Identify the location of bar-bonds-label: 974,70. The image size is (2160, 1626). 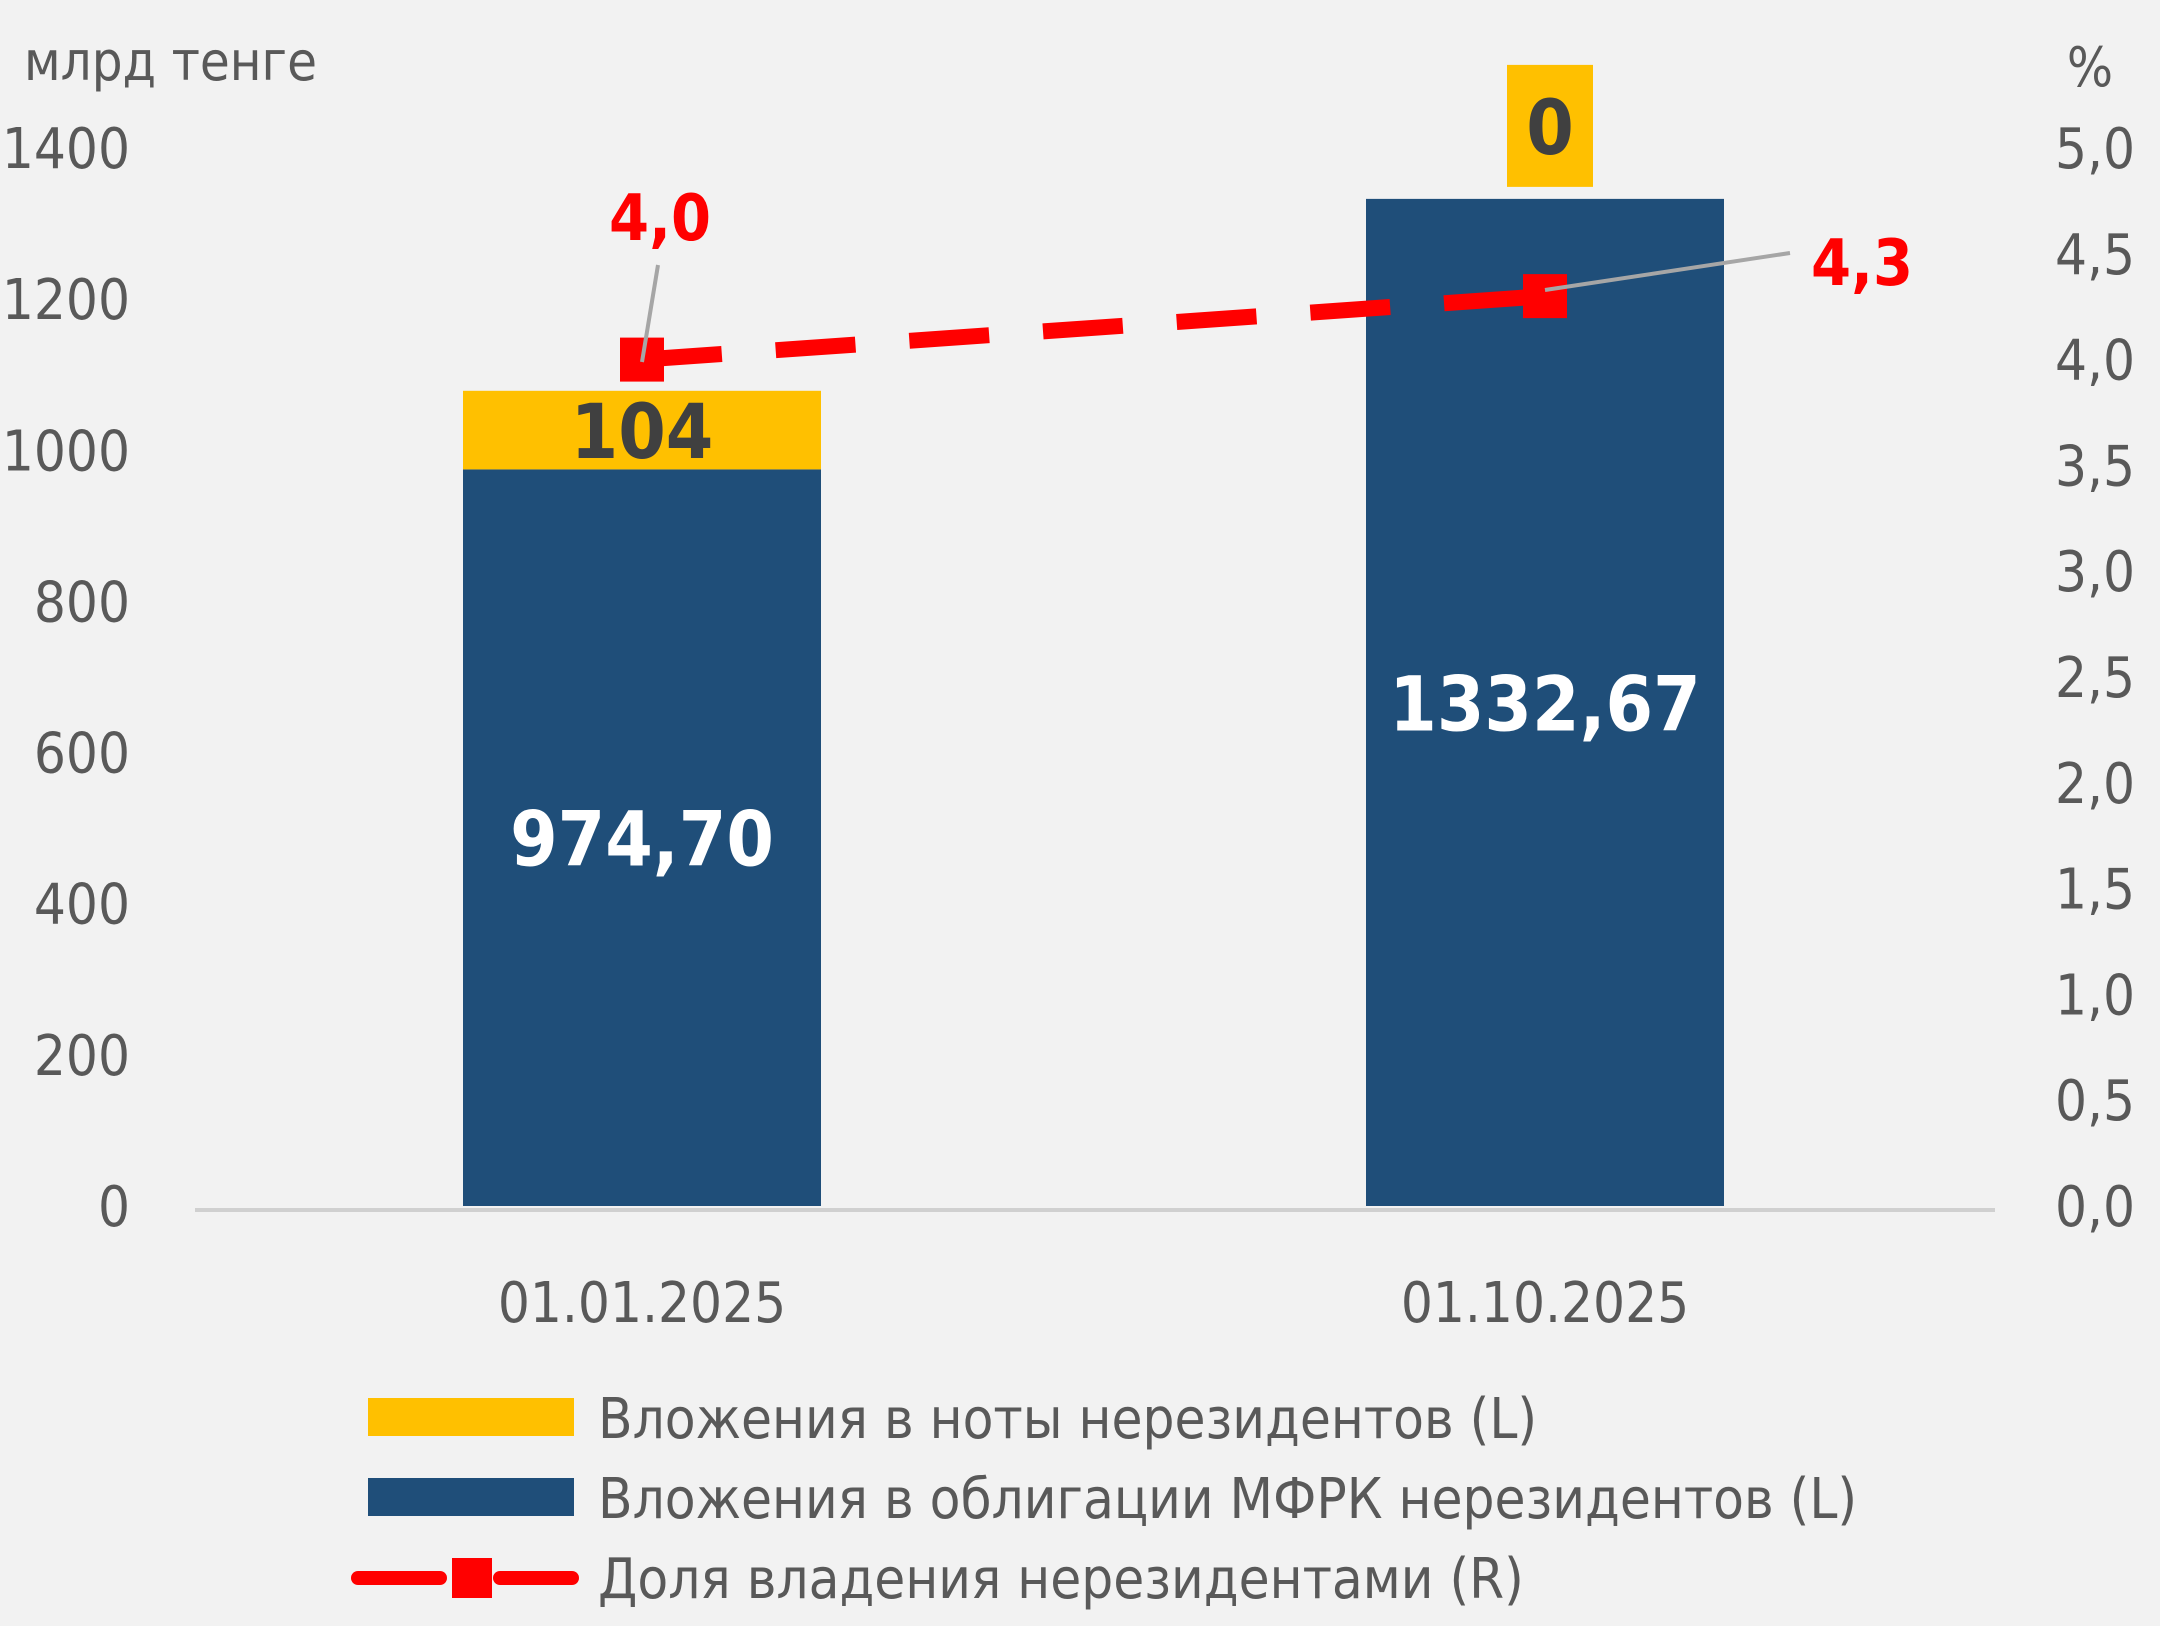
(642, 839).